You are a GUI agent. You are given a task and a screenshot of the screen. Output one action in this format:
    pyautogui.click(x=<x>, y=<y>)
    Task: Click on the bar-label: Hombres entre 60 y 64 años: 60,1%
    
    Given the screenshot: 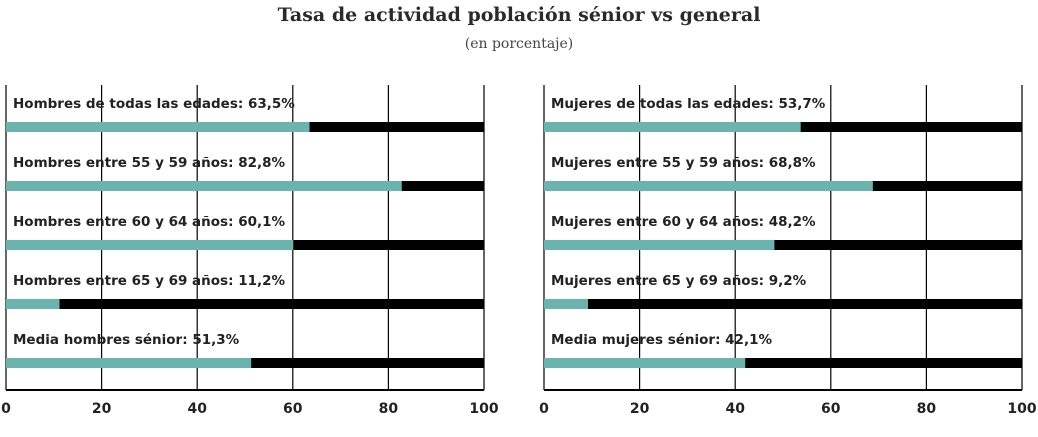 What is the action you would take?
    pyautogui.click(x=149, y=222)
    